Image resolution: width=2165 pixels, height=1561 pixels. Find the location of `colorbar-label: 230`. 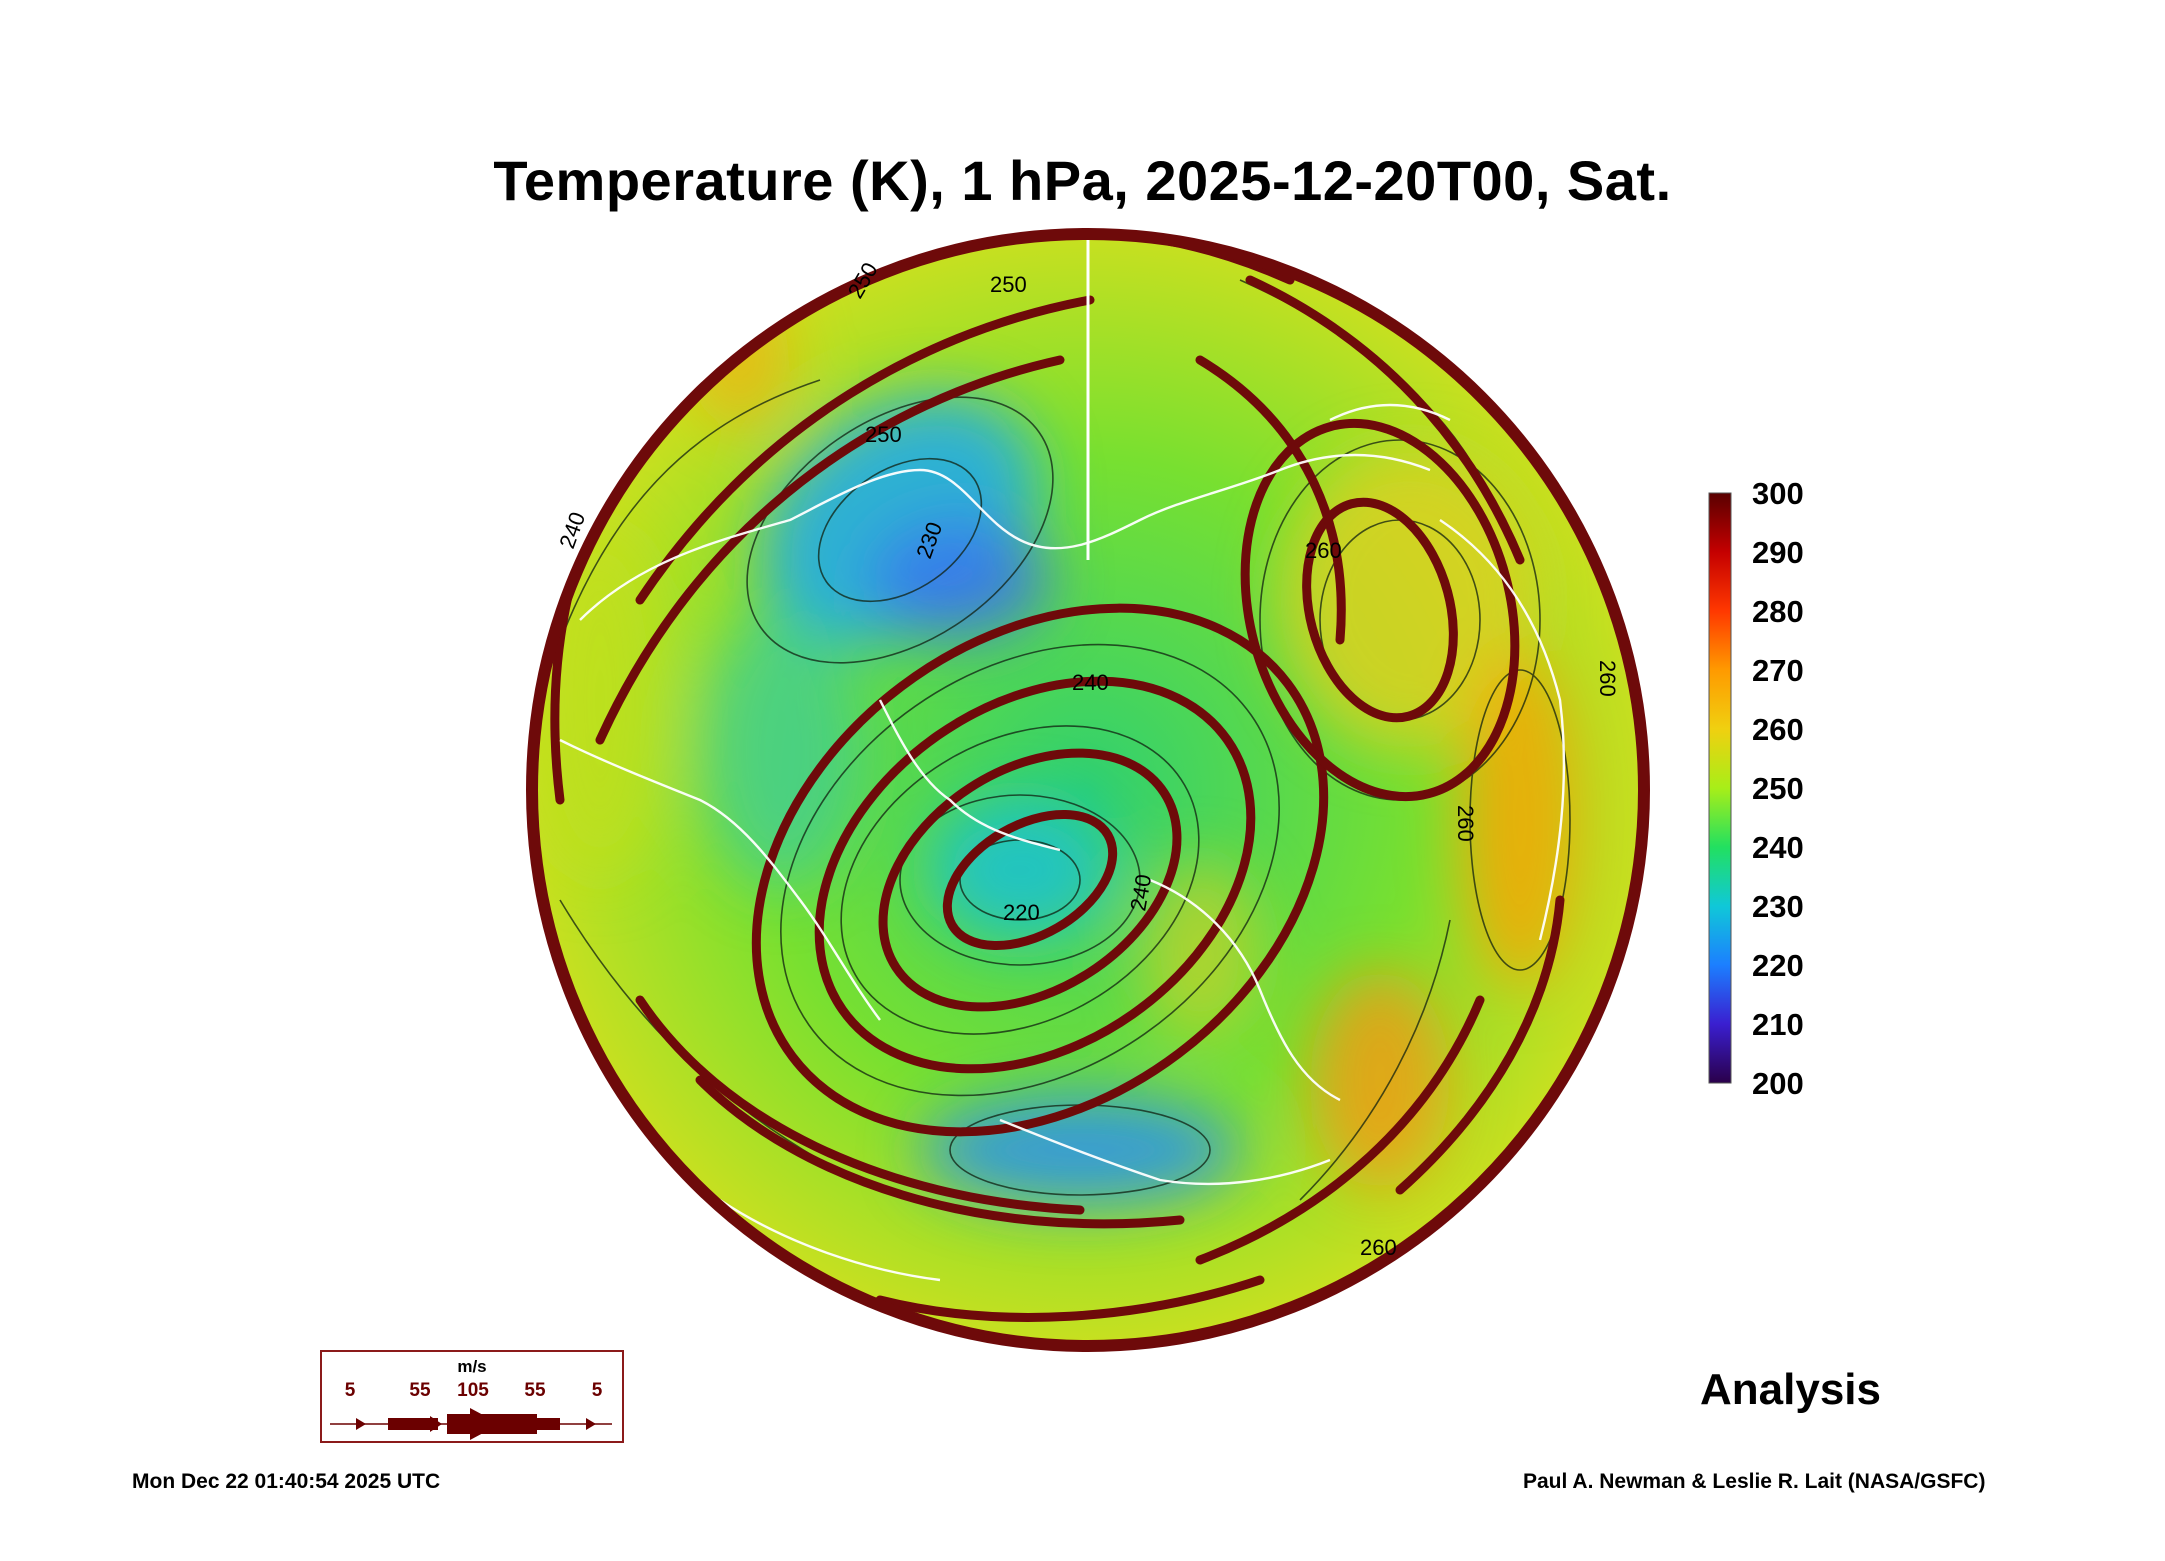

colorbar-label: 230 is located at coordinates (1778, 906).